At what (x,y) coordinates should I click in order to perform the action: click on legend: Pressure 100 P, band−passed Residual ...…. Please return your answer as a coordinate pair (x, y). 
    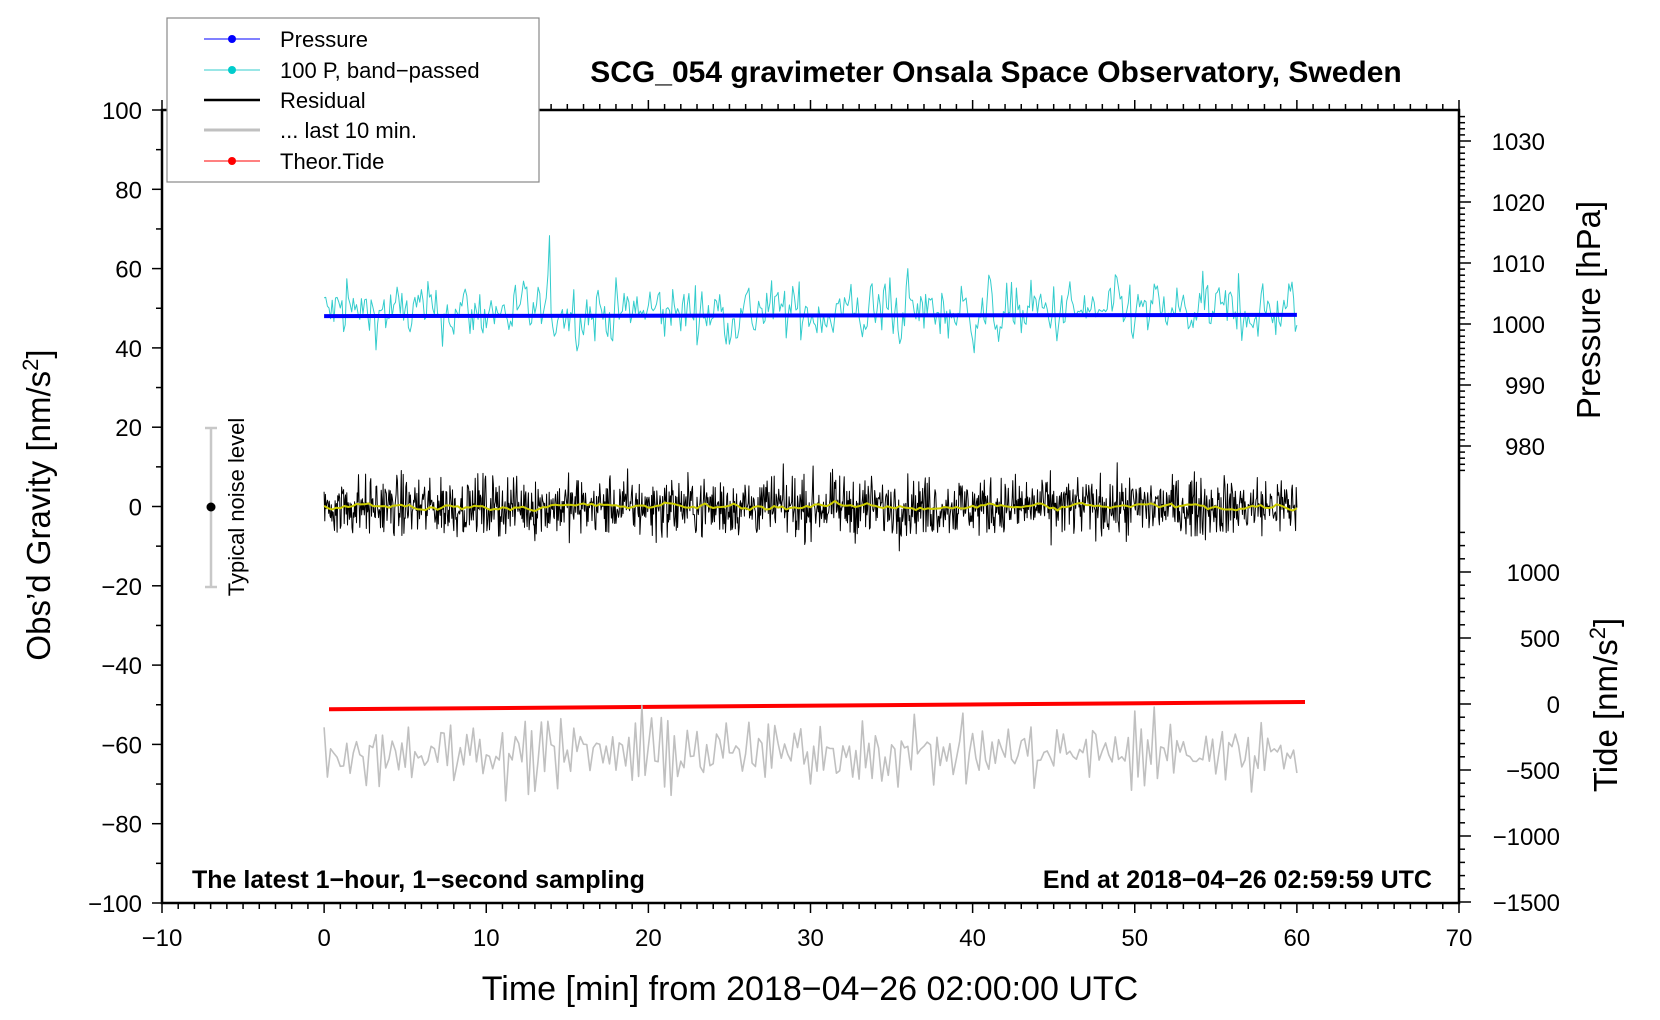
    Looking at the image, I should click on (353, 100).